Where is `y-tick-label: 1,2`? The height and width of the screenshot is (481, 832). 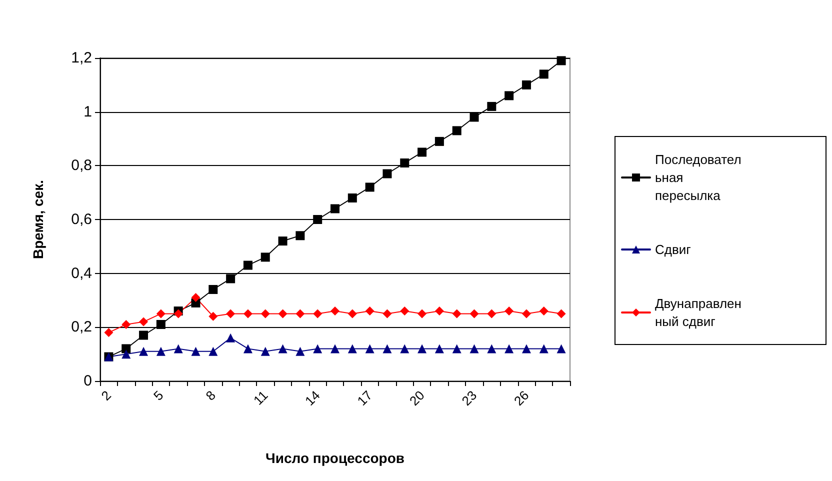 y-tick-label: 1,2 is located at coordinates (81, 58).